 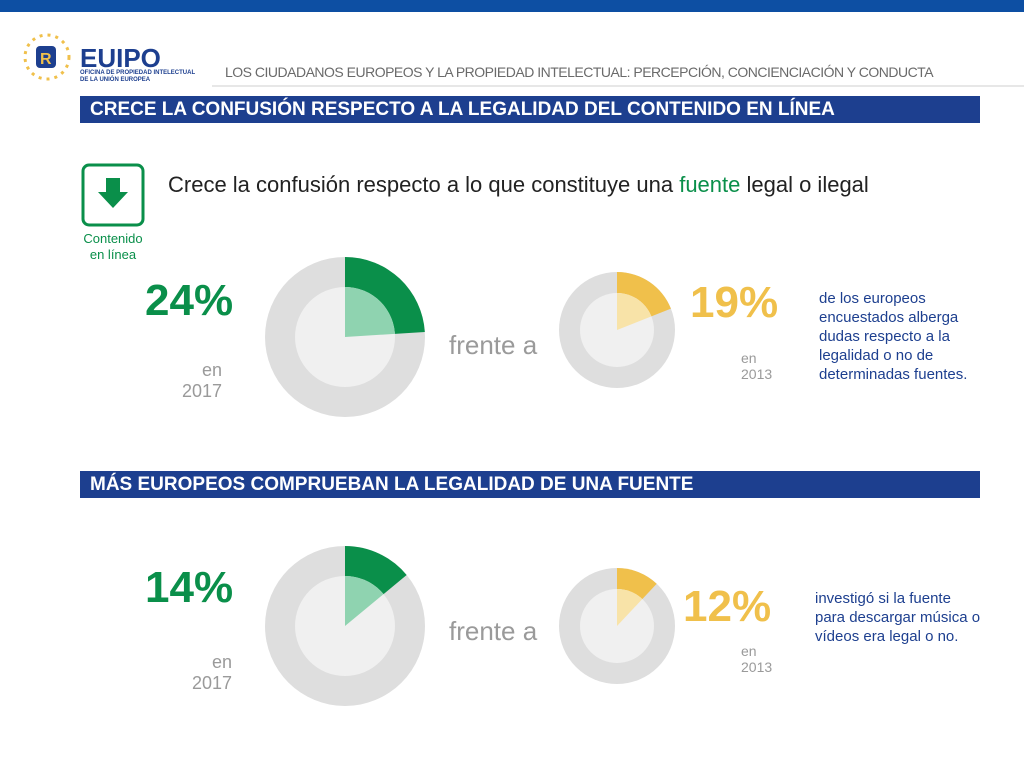 I want to click on top-bar, so click(x=512, y=6).